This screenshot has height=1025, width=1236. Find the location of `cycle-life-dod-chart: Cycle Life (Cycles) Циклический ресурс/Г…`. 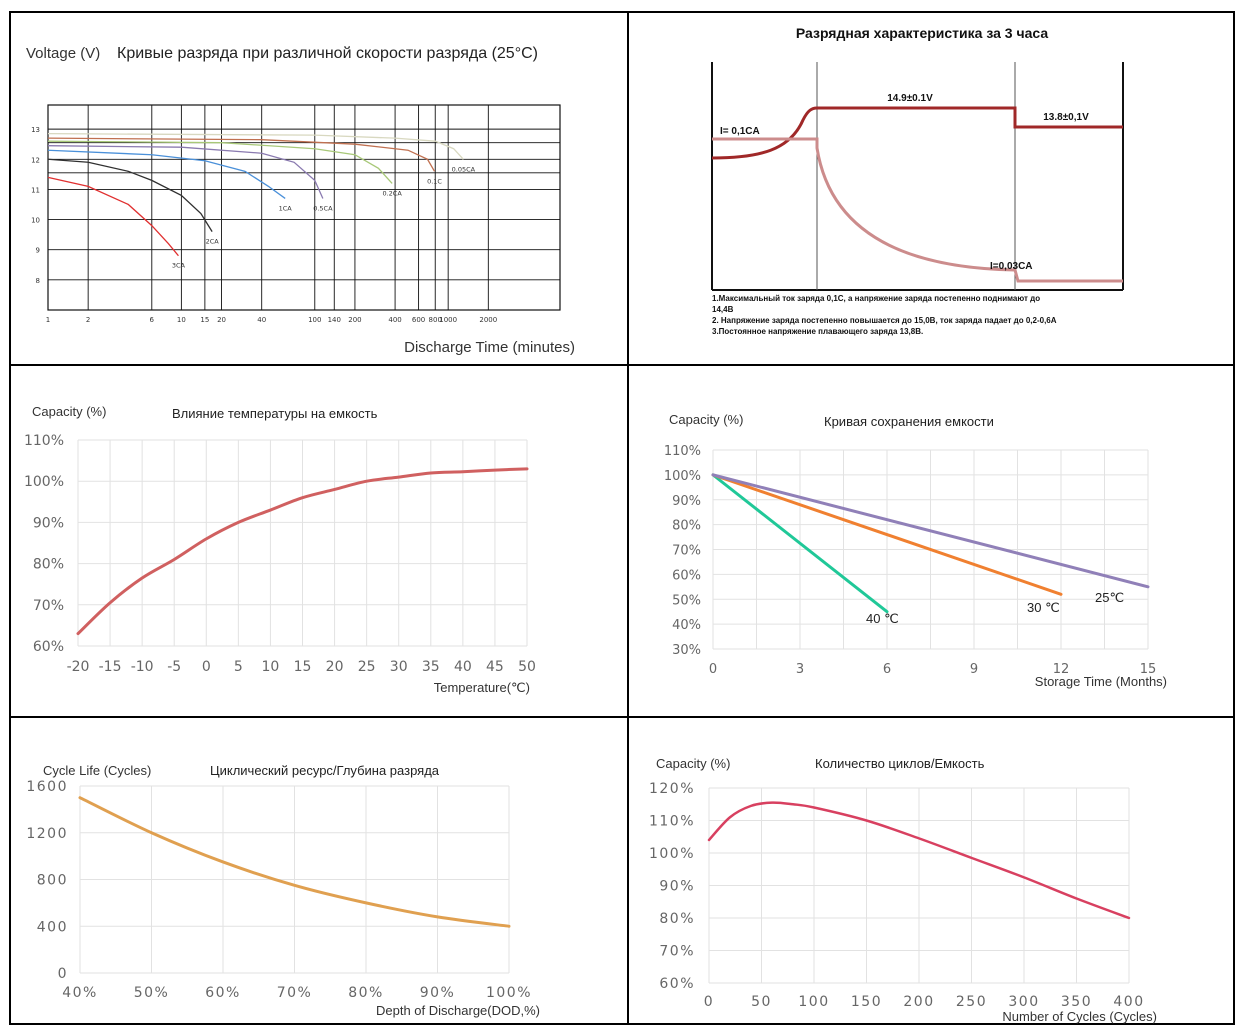

cycle-life-dod-chart: Cycle Life (Cycles) Циклический ресурс/Г… is located at coordinates (283, 890).